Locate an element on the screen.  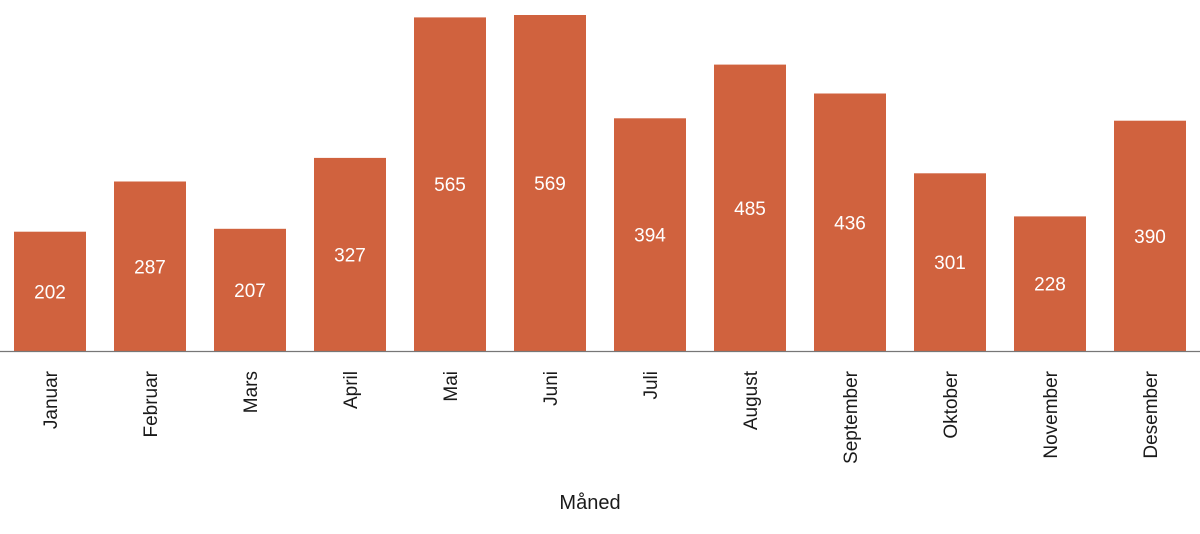
x-tick-label-november: November is located at coordinates (1051, 414).